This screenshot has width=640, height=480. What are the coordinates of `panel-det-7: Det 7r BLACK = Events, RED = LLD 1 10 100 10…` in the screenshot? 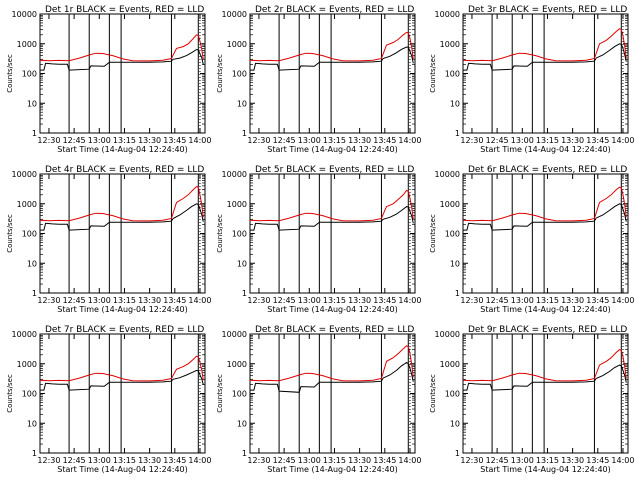 It's located at (108, 399).